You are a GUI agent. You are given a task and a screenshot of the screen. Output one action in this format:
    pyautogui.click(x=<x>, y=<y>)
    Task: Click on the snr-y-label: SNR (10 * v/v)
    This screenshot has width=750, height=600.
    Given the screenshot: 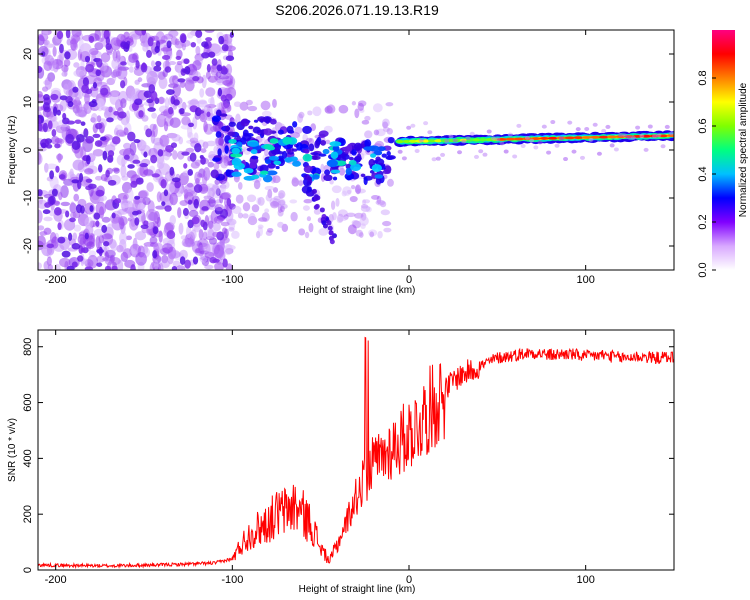 What is the action you would take?
    pyautogui.click(x=12, y=450)
    